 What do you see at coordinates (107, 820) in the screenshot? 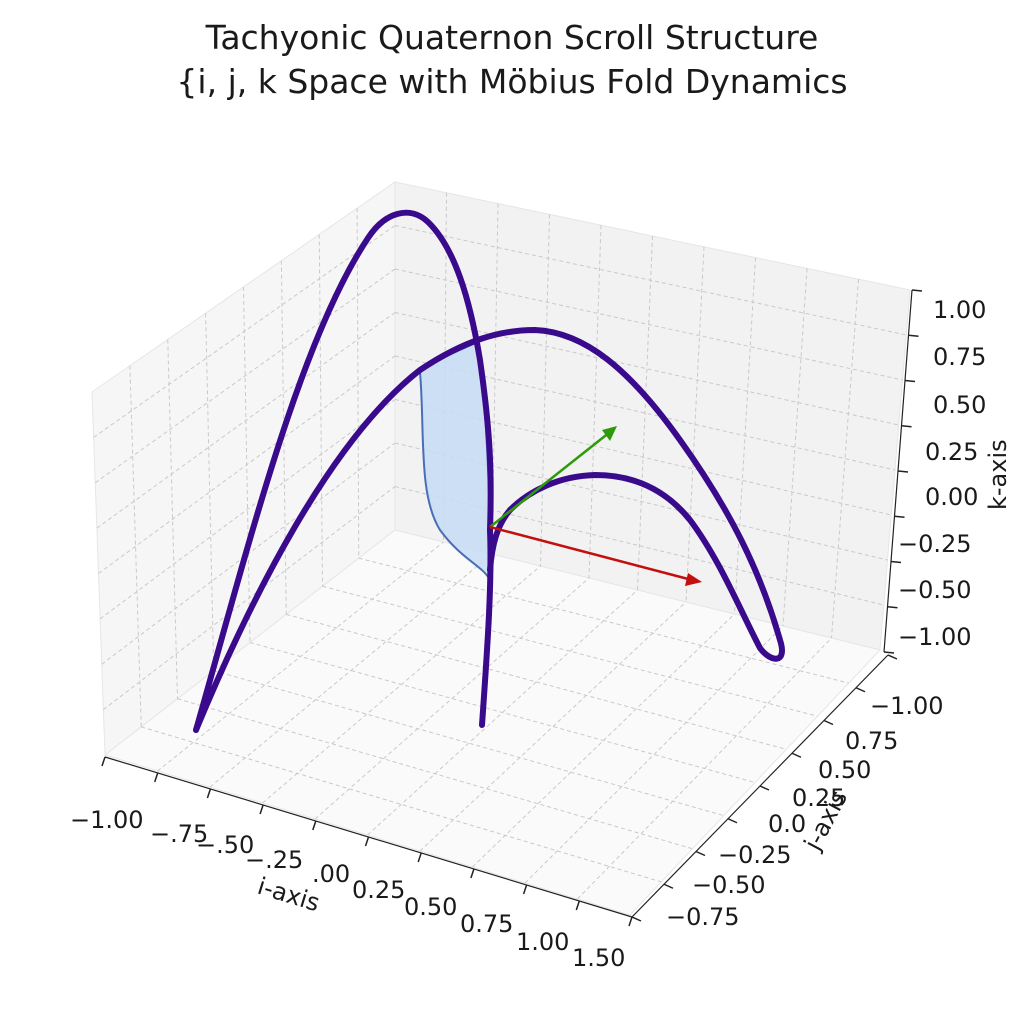
I see `x-tick-label: −1.00` at bounding box center [107, 820].